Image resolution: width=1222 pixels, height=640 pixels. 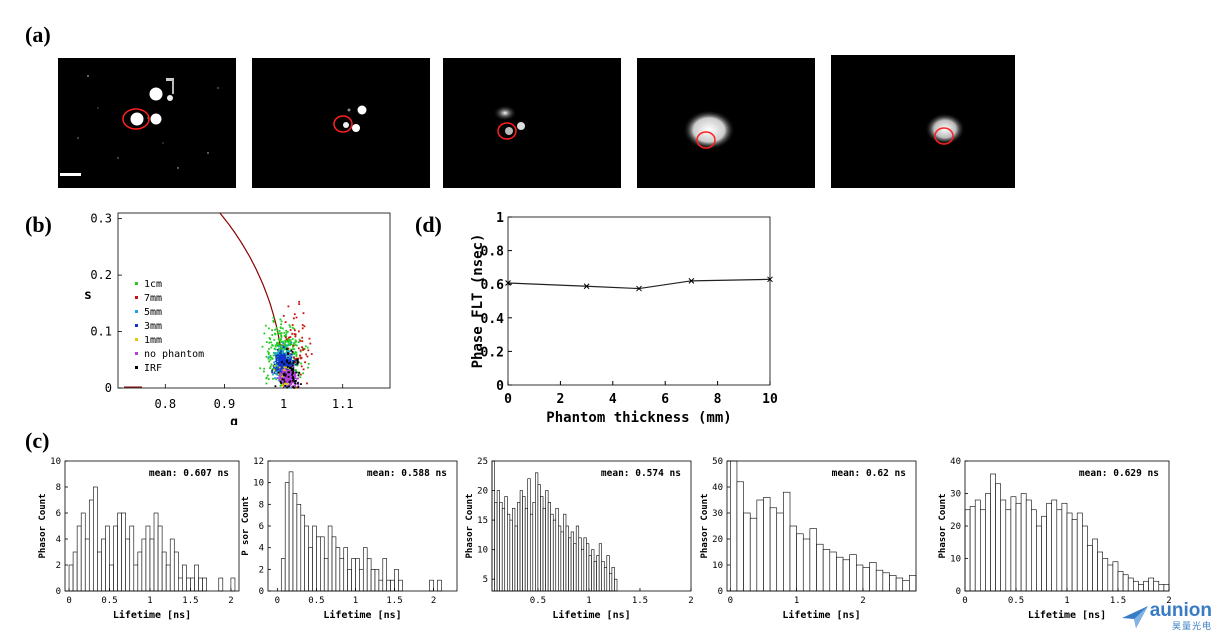 I want to click on y-tick-label: 15, so click(x=482, y=521).